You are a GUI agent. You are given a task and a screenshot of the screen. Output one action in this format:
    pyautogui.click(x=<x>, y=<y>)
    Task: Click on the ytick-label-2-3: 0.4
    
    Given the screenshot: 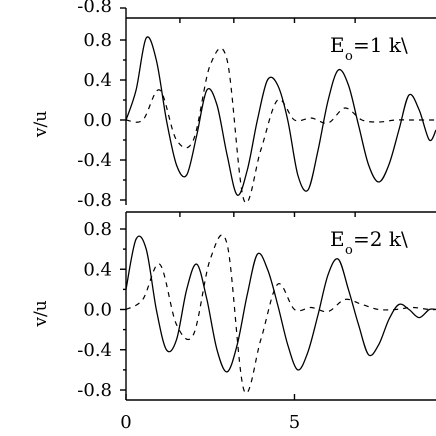 What is the action you would take?
    pyautogui.click(x=97, y=269)
    